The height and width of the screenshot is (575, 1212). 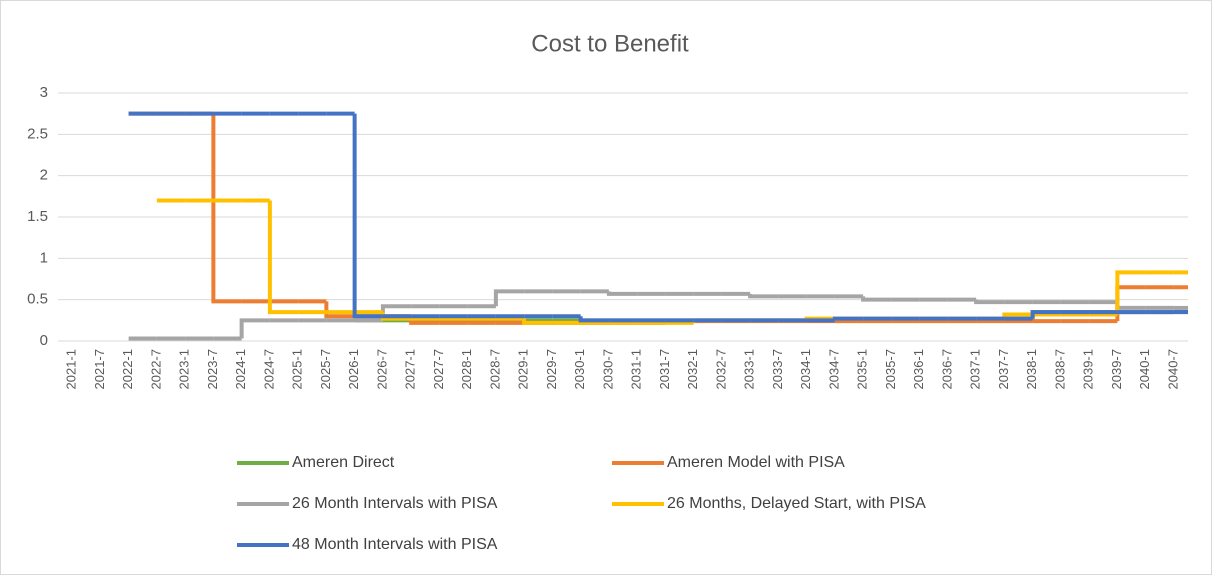 What do you see at coordinates (37, 133) in the screenshot?
I see `y-tick-label: 2.5` at bounding box center [37, 133].